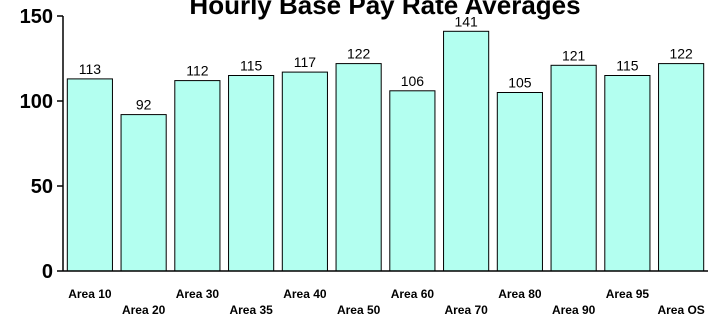 The width and height of the screenshot is (721, 320). Describe the element at coordinates (197, 71) in the screenshot. I see `data-label: 112` at that location.